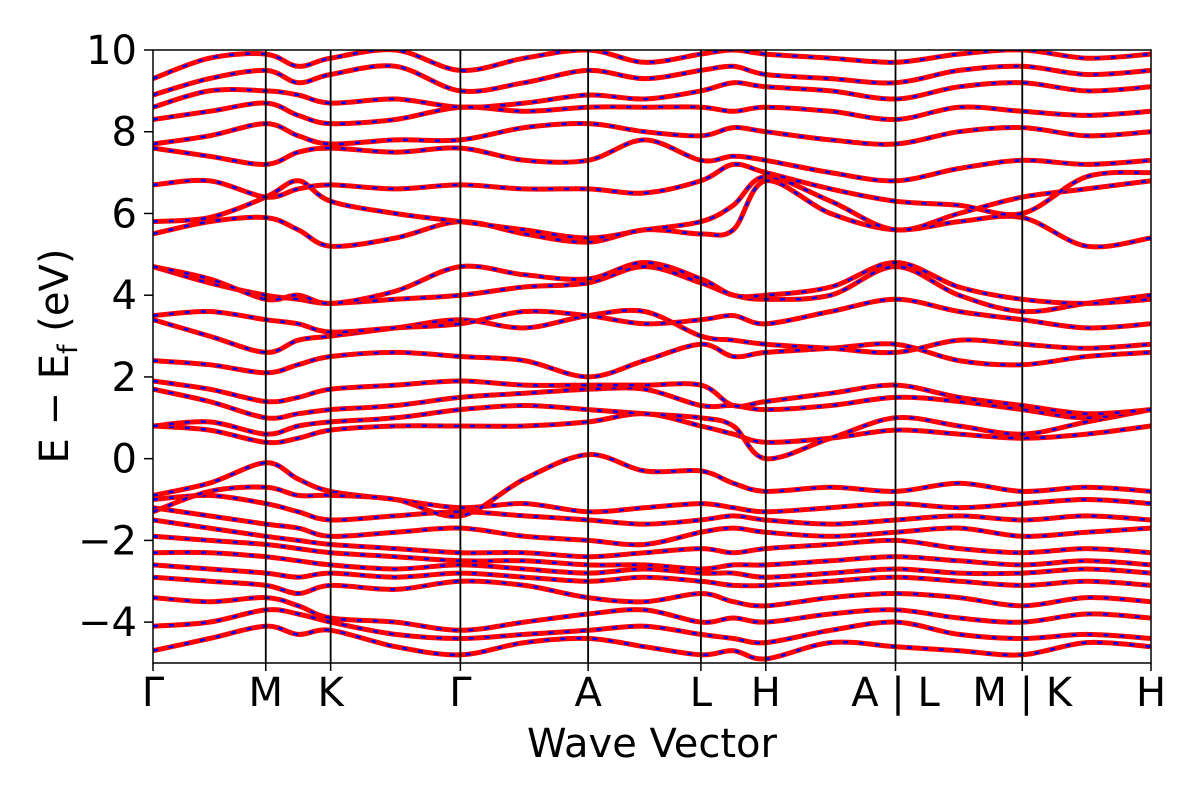 The height and width of the screenshot is (805, 1200). I want to click on y-axis-label-subscript: f, so click(68, 348).